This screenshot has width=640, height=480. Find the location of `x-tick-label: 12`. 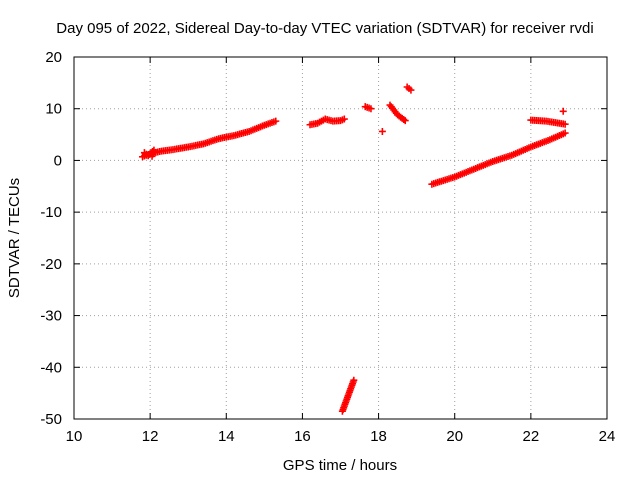

x-tick-label: 12 is located at coordinates (150, 436).